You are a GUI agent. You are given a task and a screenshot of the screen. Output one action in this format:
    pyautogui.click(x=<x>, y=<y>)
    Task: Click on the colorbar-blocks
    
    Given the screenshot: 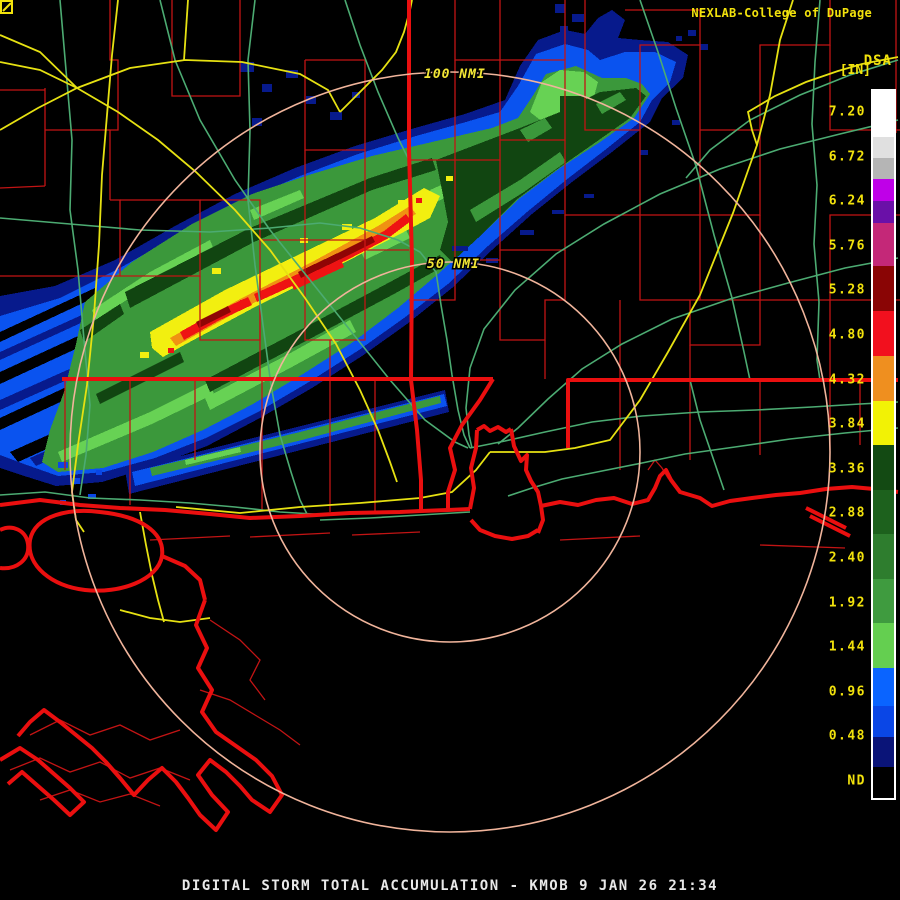 What is the action you would take?
    pyautogui.click(x=883, y=444)
    